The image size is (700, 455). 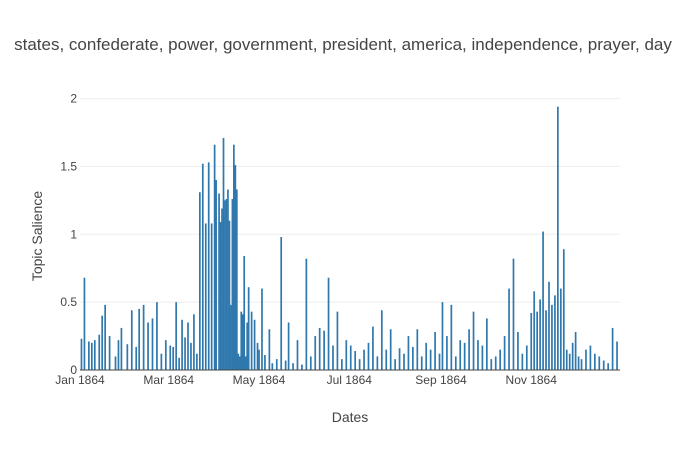 I want to click on y-tick-label: 0.5, so click(x=68, y=302).